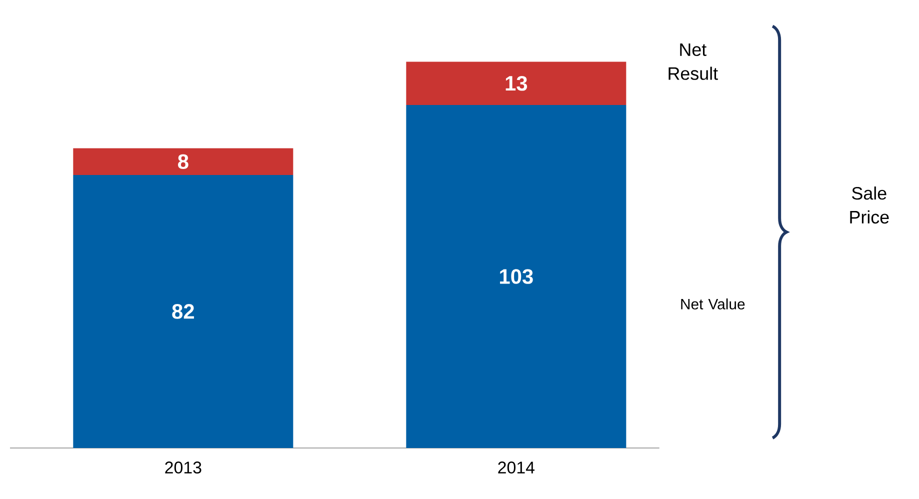 The image size is (919, 499). I want to click on data-label: 13, so click(517, 83).